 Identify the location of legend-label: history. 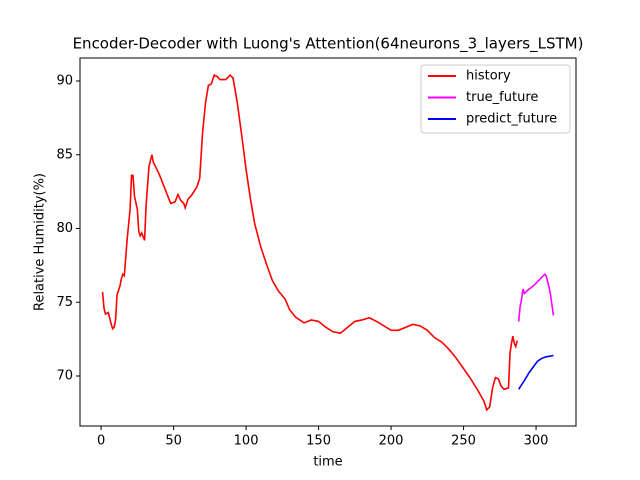
(488, 76).